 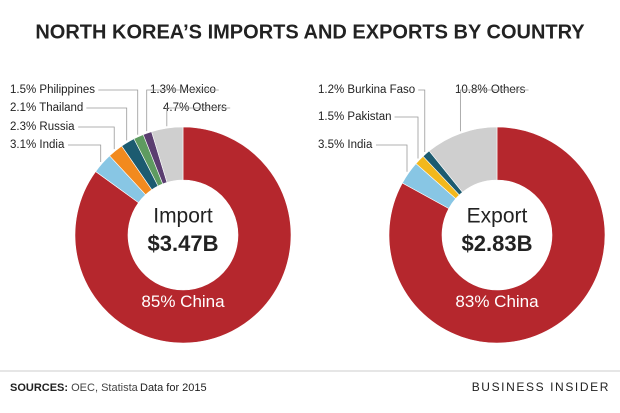 I want to click on slice-label: 1.2% Burkina Faso, so click(x=366, y=90).